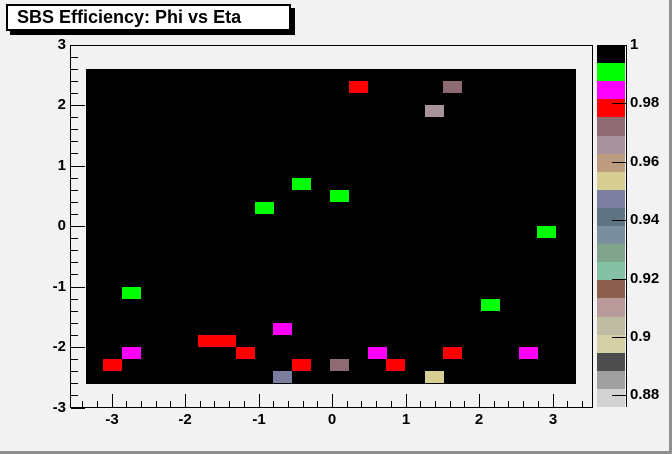  I want to click on y-axis-tick-label: 0, so click(61, 225).